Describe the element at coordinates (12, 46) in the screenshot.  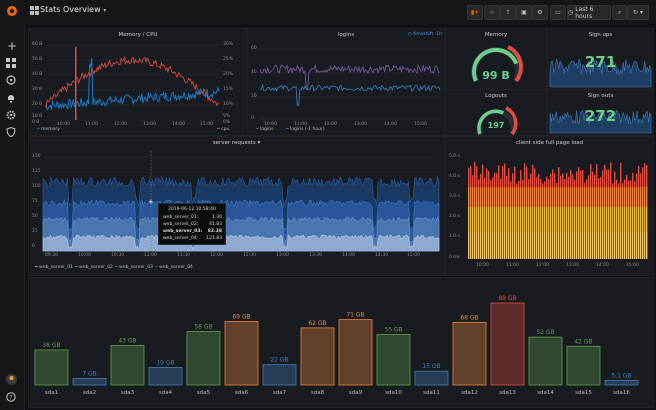
I see `plus-icon: +` at that location.